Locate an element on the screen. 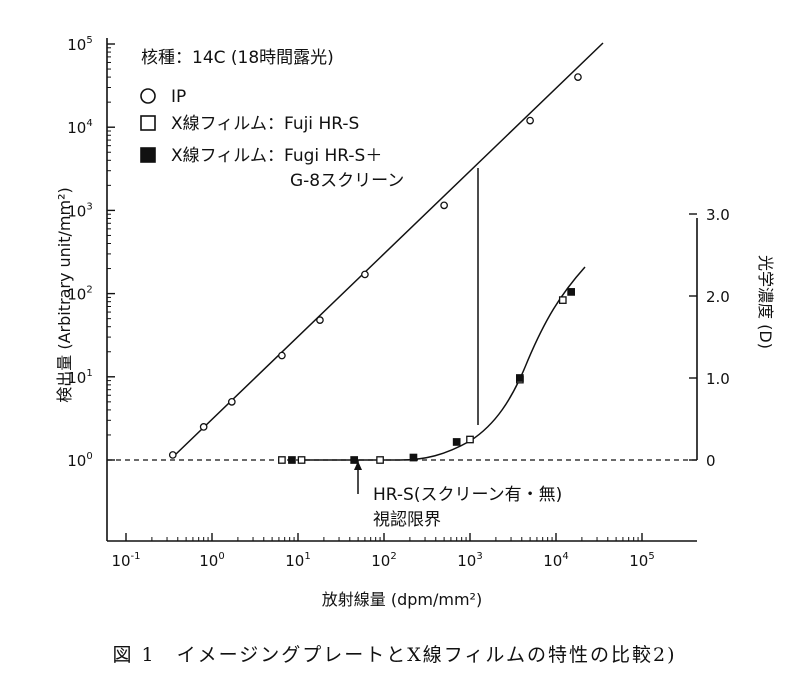  legend-filled-square-marker is located at coordinates (148, 155).